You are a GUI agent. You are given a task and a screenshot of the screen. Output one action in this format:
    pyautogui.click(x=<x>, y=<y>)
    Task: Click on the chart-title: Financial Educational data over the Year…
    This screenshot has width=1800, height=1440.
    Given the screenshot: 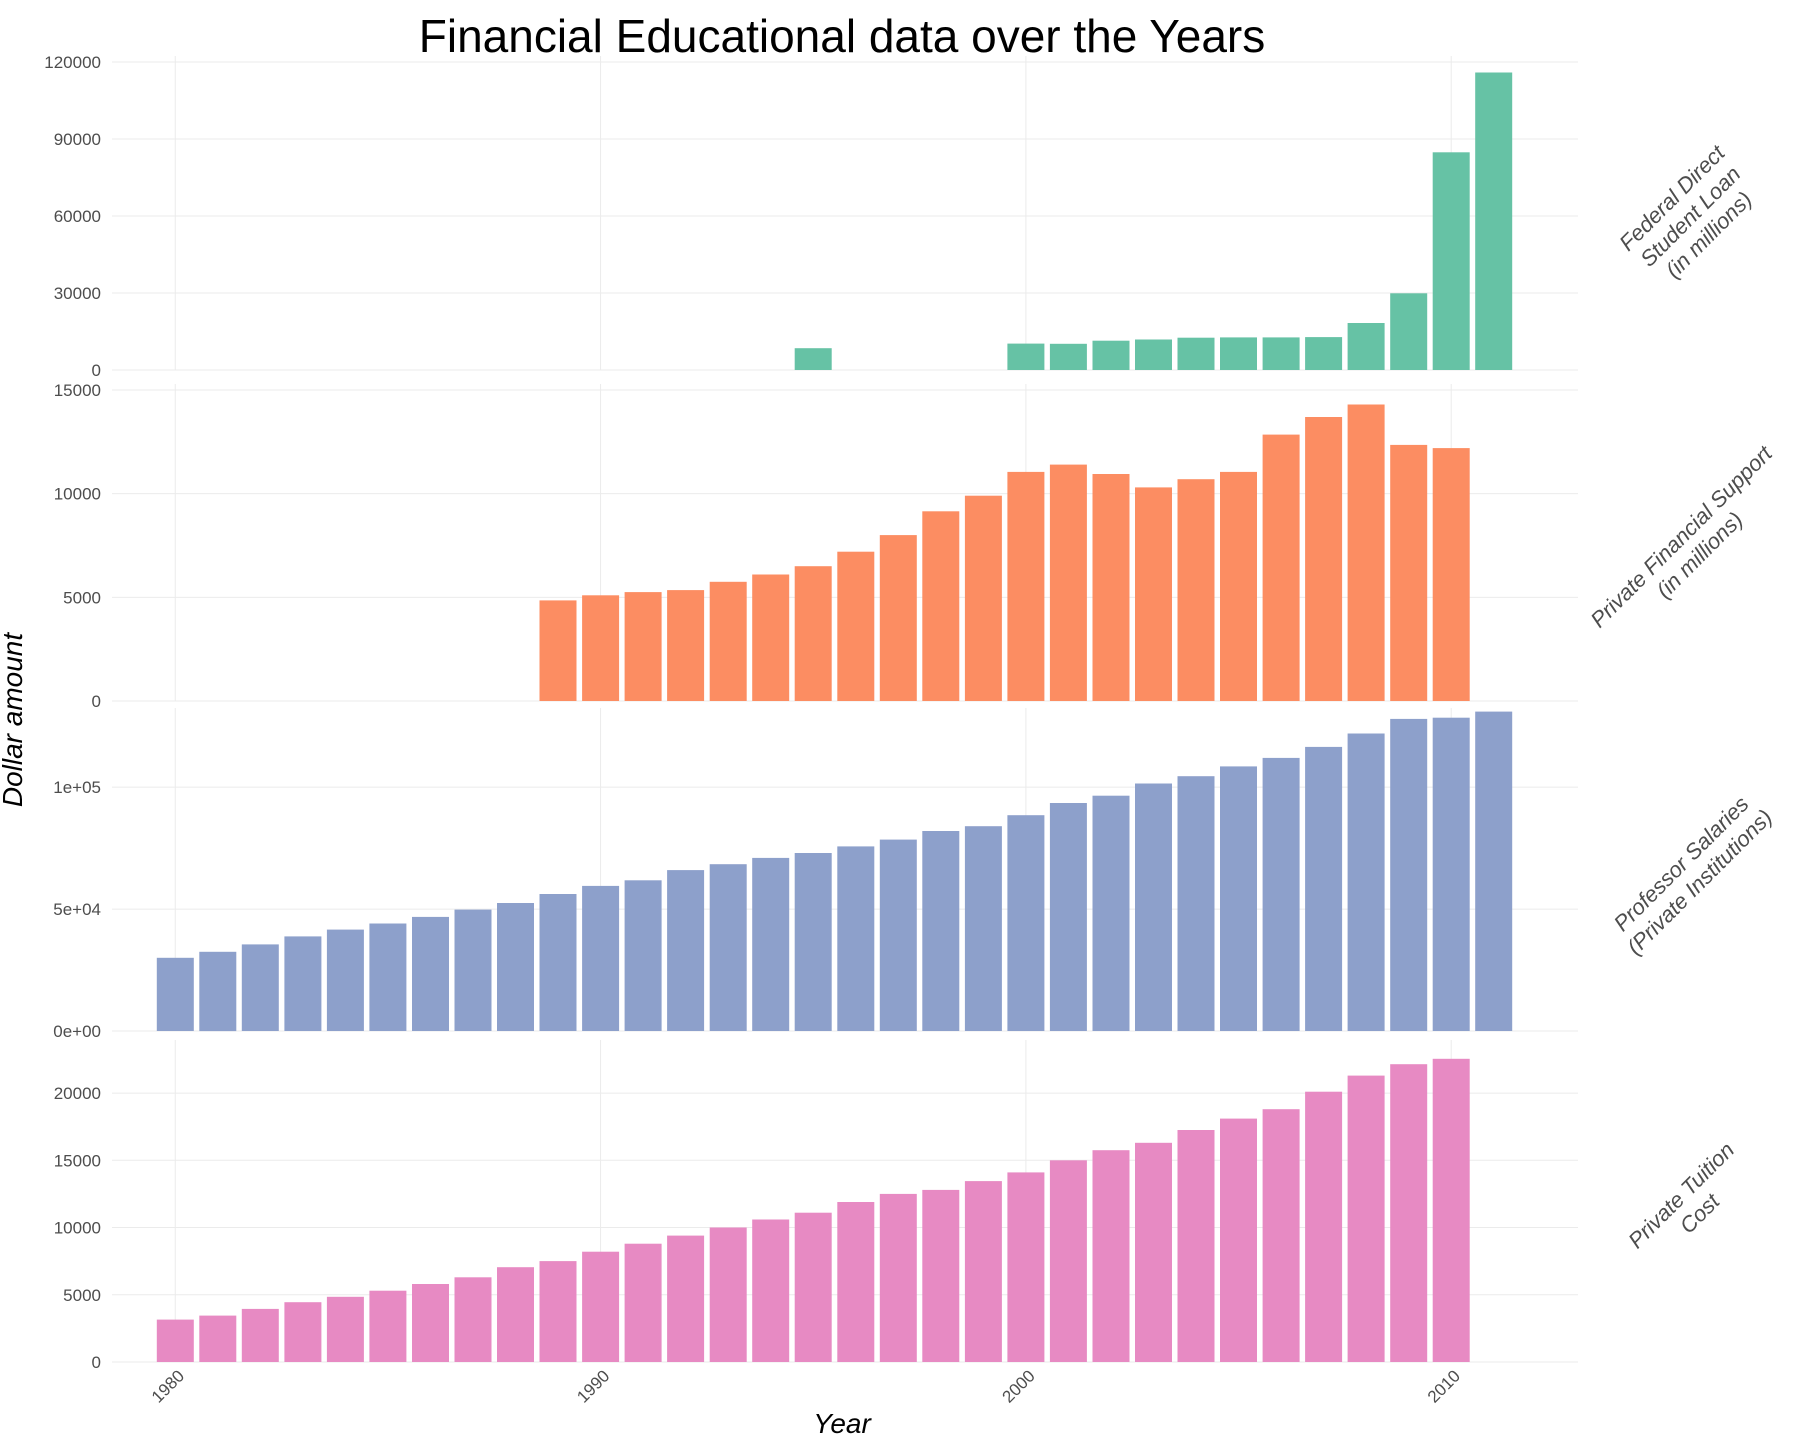 What is the action you would take?
    pyautogui.click(x=842, y=36)
    